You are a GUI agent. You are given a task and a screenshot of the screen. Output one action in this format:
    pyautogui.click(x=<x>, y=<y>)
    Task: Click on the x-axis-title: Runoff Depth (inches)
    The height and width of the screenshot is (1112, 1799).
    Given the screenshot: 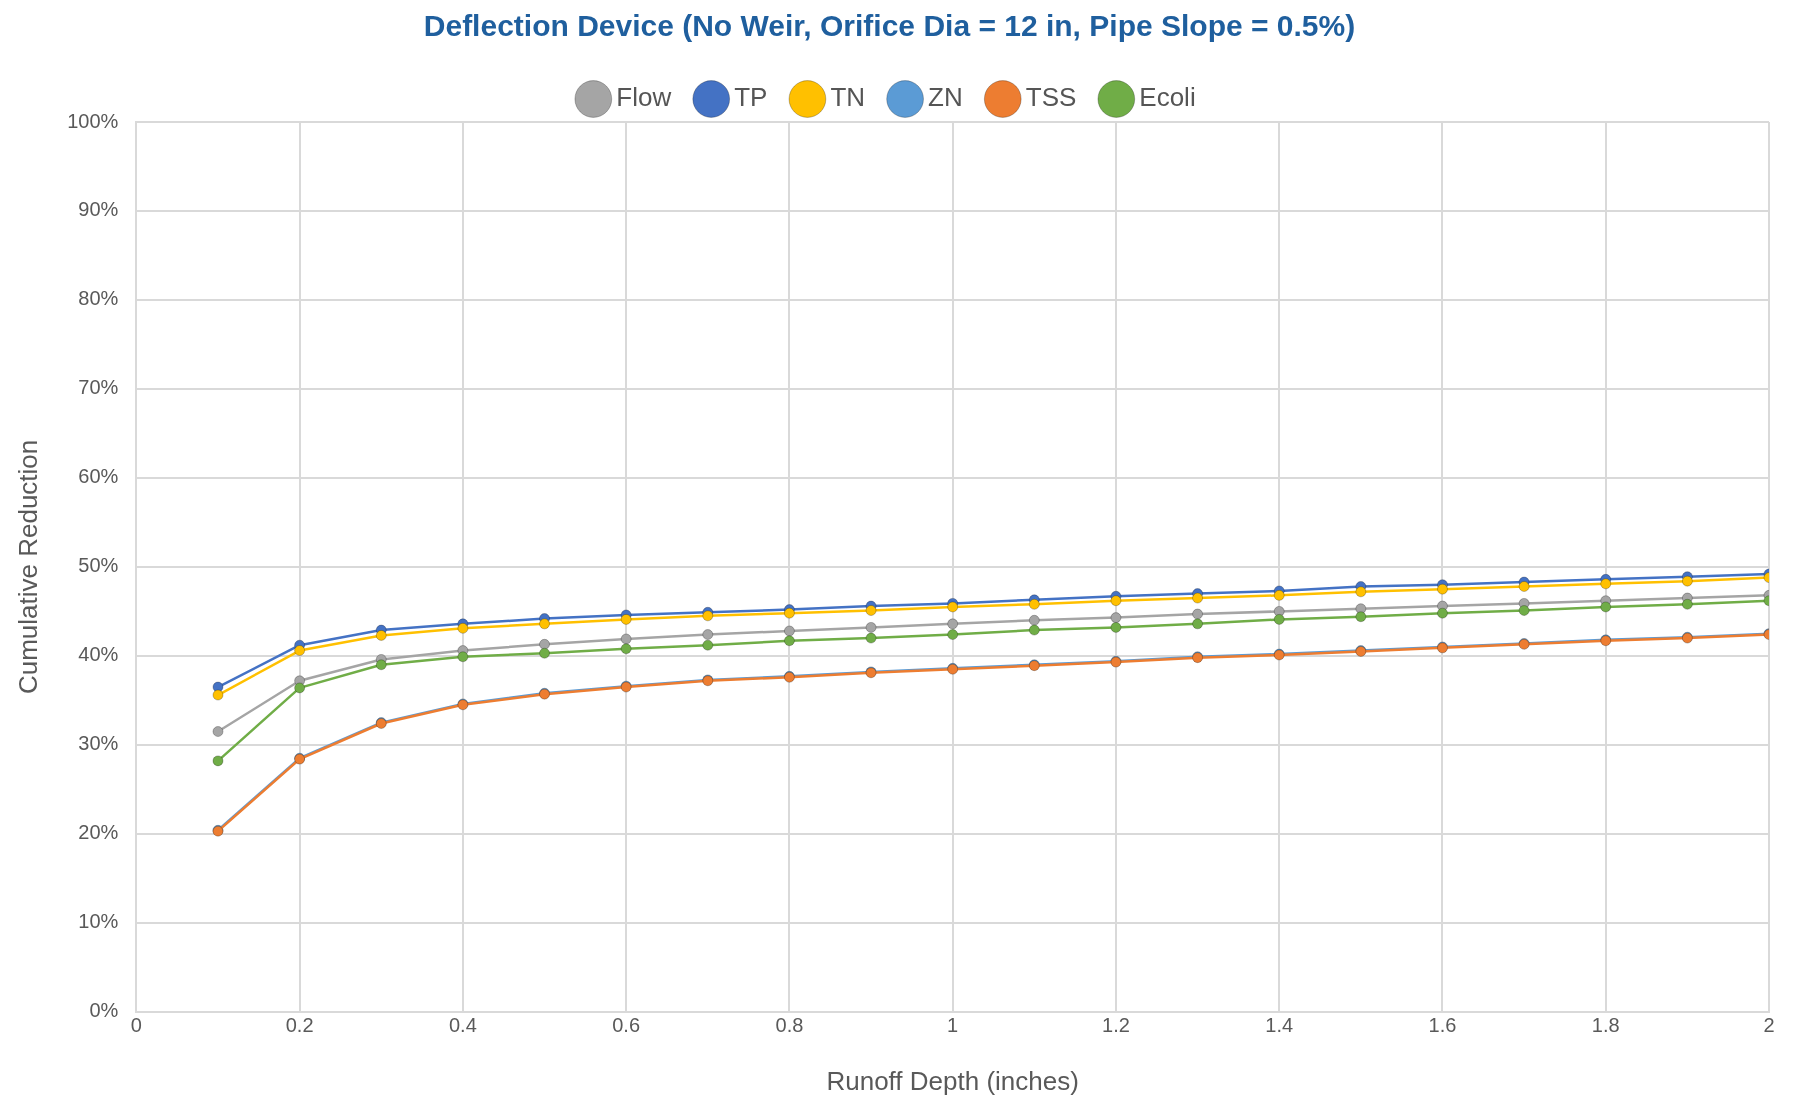 What is the action you would take?
    pyautogui.click(x=952, y=1080)
    